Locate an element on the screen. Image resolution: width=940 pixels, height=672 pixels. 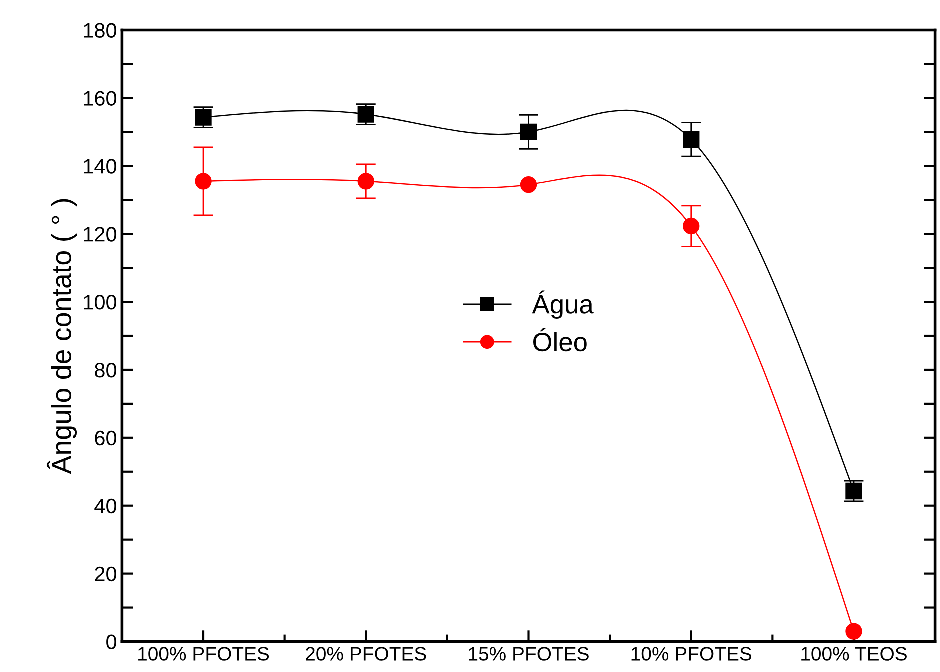
y-tick-label: 0 is located at coordinates (111, 642).